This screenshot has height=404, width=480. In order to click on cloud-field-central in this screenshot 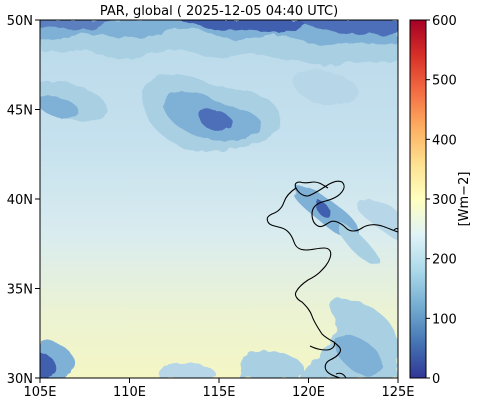, I will do `click(199, 110)`.